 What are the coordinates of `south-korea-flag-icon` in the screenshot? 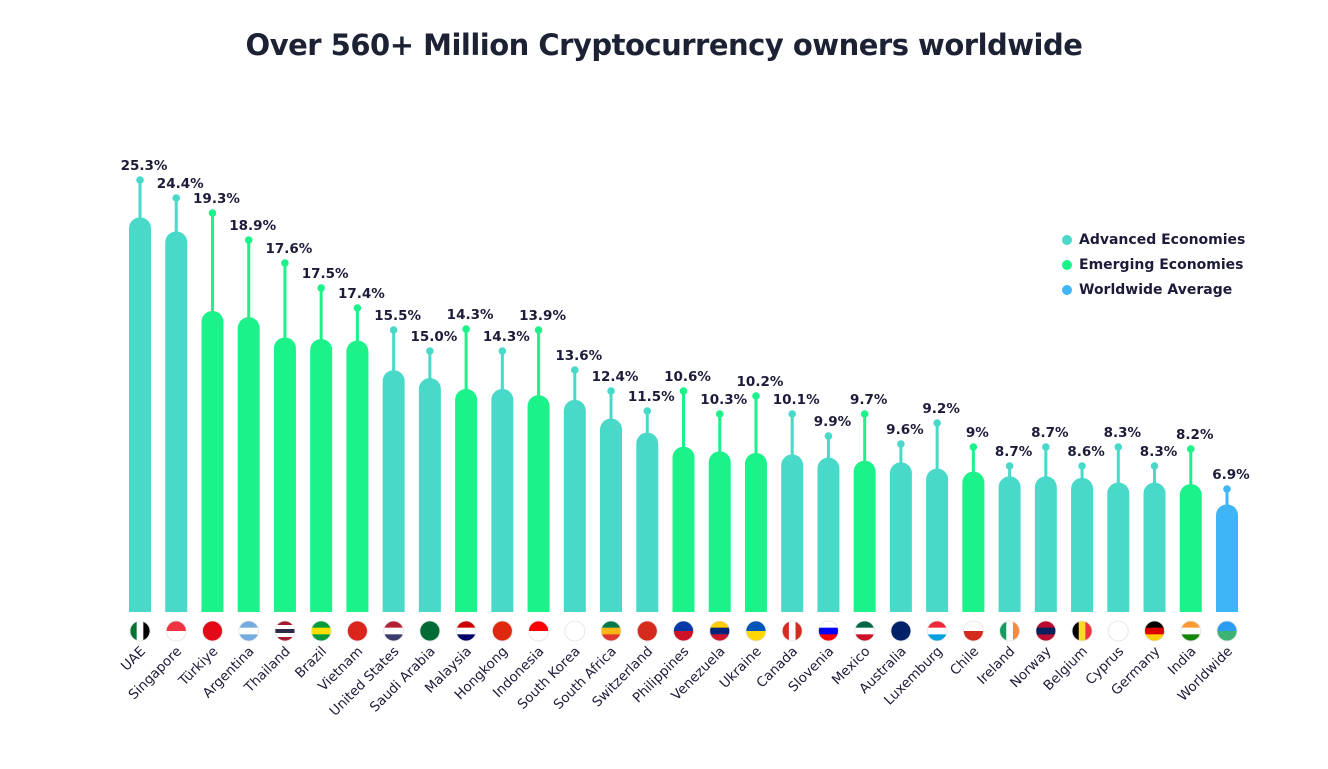 It's located at (574, 631).